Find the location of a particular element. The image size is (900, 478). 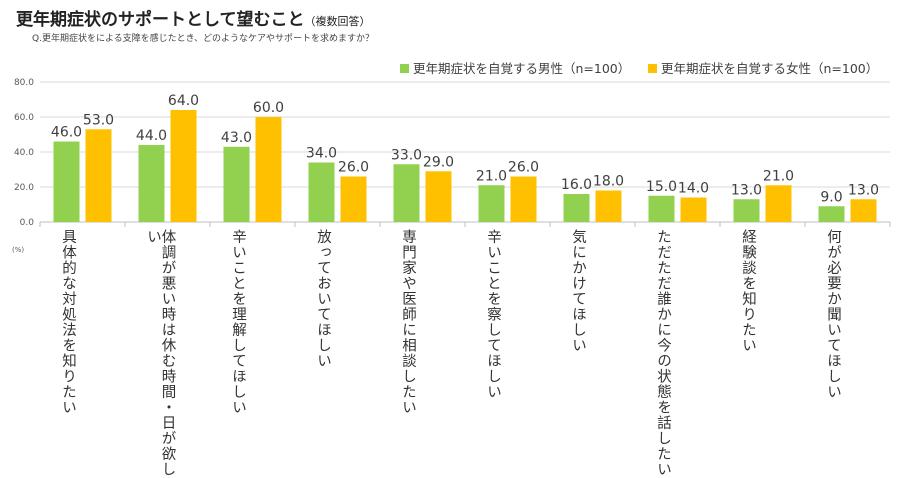

x-category-label: 辛いことを理解してほしい is located at coordinates (238, 322).